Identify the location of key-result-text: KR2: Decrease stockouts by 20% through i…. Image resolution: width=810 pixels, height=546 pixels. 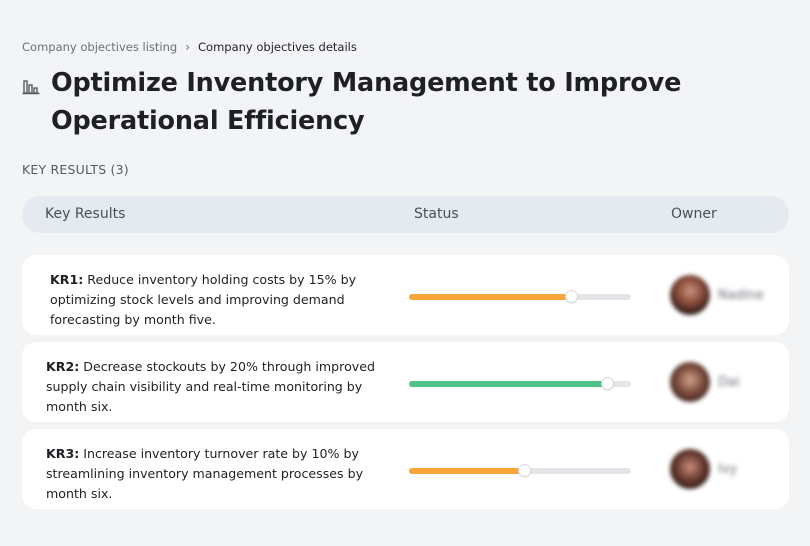
(218, 387).